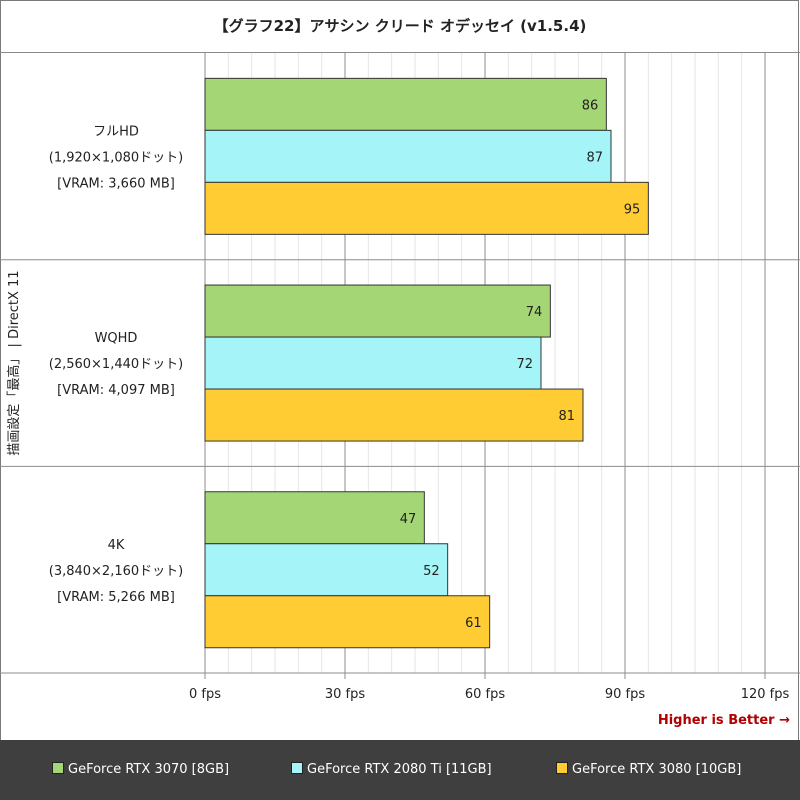 The height and width of the screenshot is (800, 800). I want to click on x-tick-label: 90 fps, so click(625, 694).